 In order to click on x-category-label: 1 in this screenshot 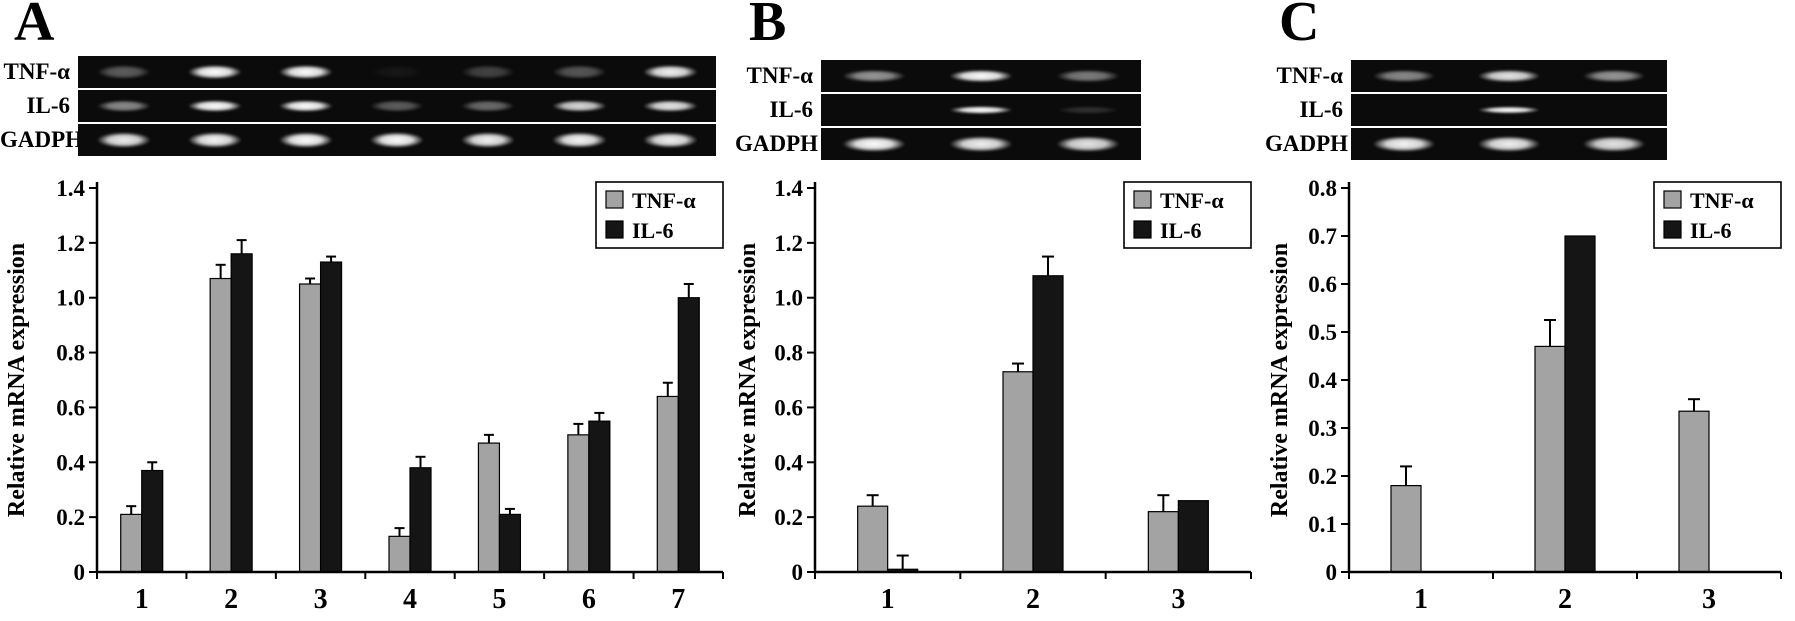, I will do `click(888, 599)`.